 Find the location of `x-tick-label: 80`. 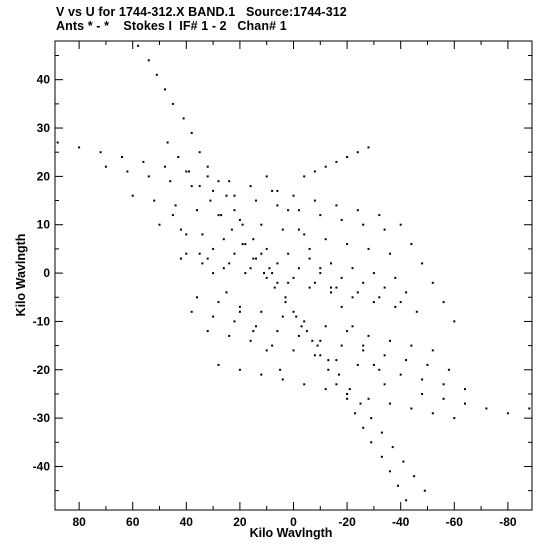

x-tick-label: 80 is located at coordinates (79, 522).